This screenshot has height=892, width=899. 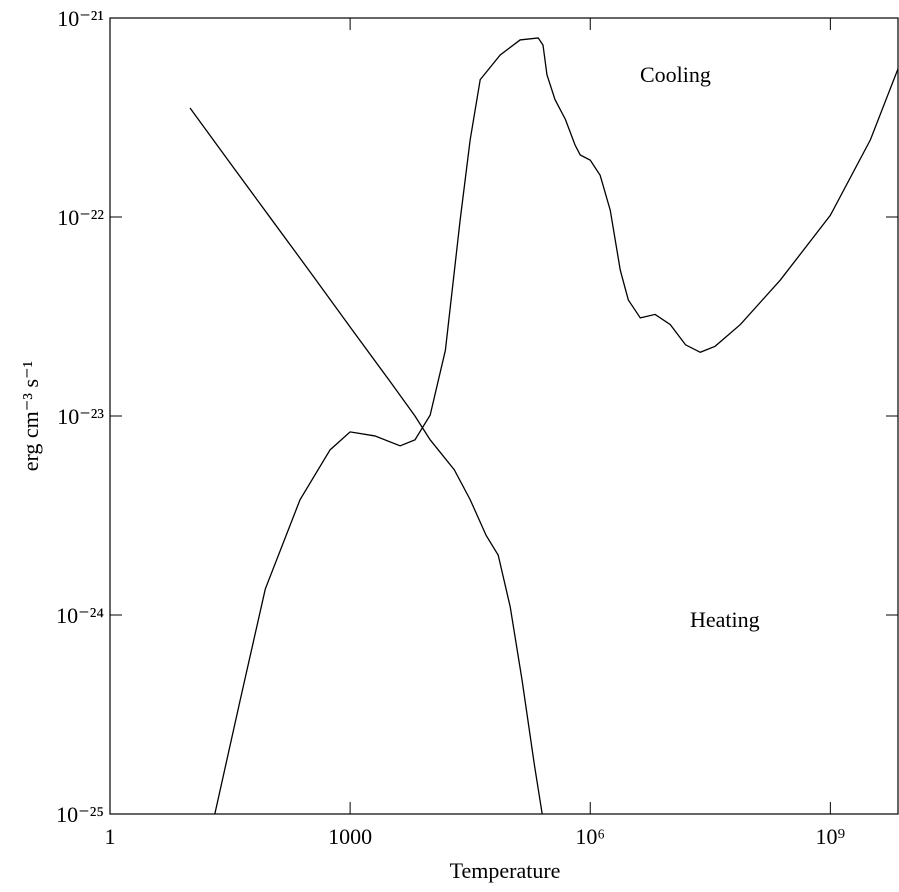 I want to click on x-tick-label: 1, so click(x=110, y=836).